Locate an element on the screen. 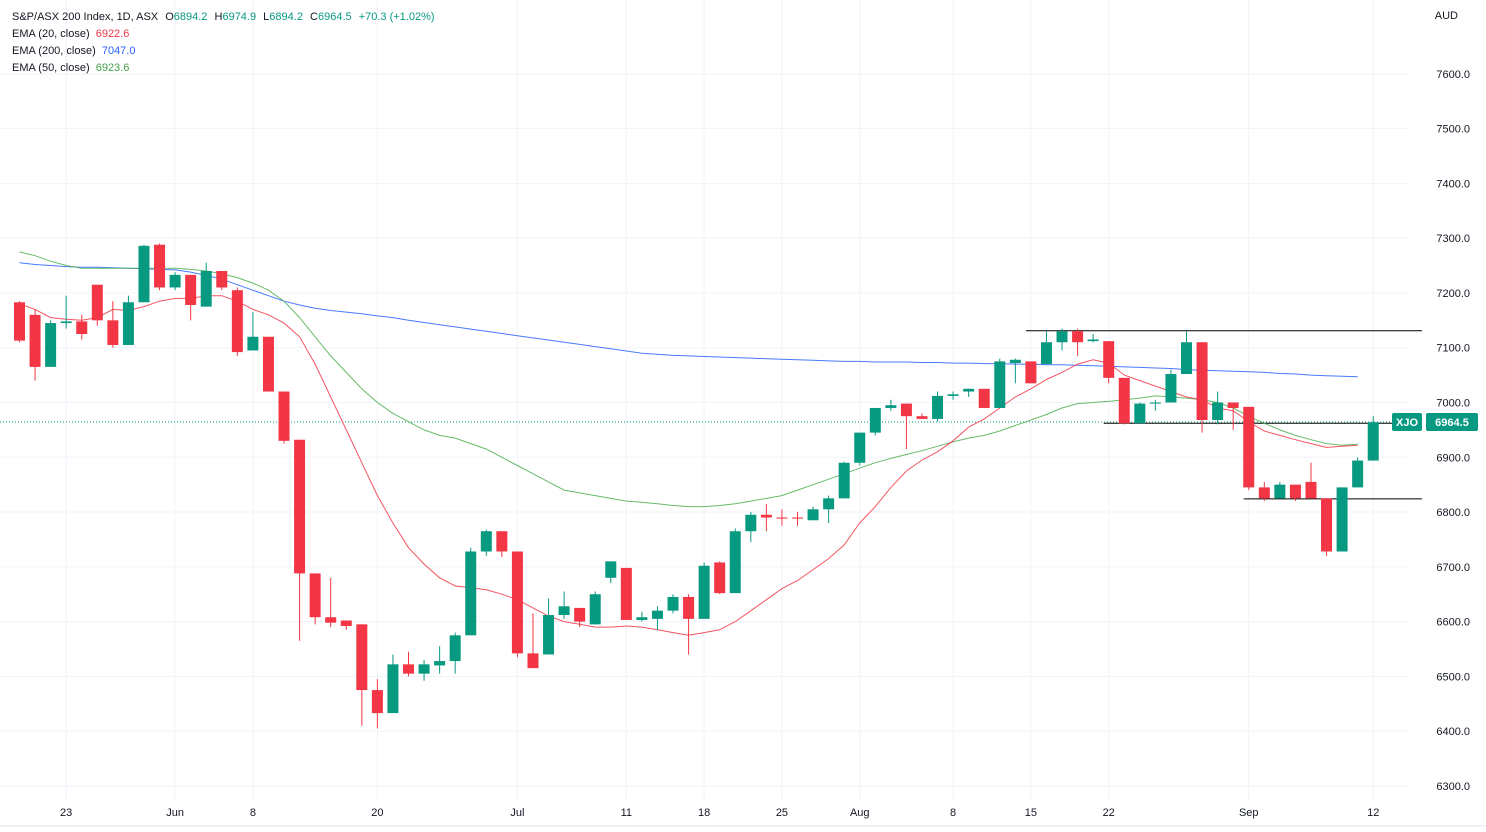 Image resolution: width=1486 pixels, height=832 pixels. x-tick-label: 18 is located at coordinates (704, 813).